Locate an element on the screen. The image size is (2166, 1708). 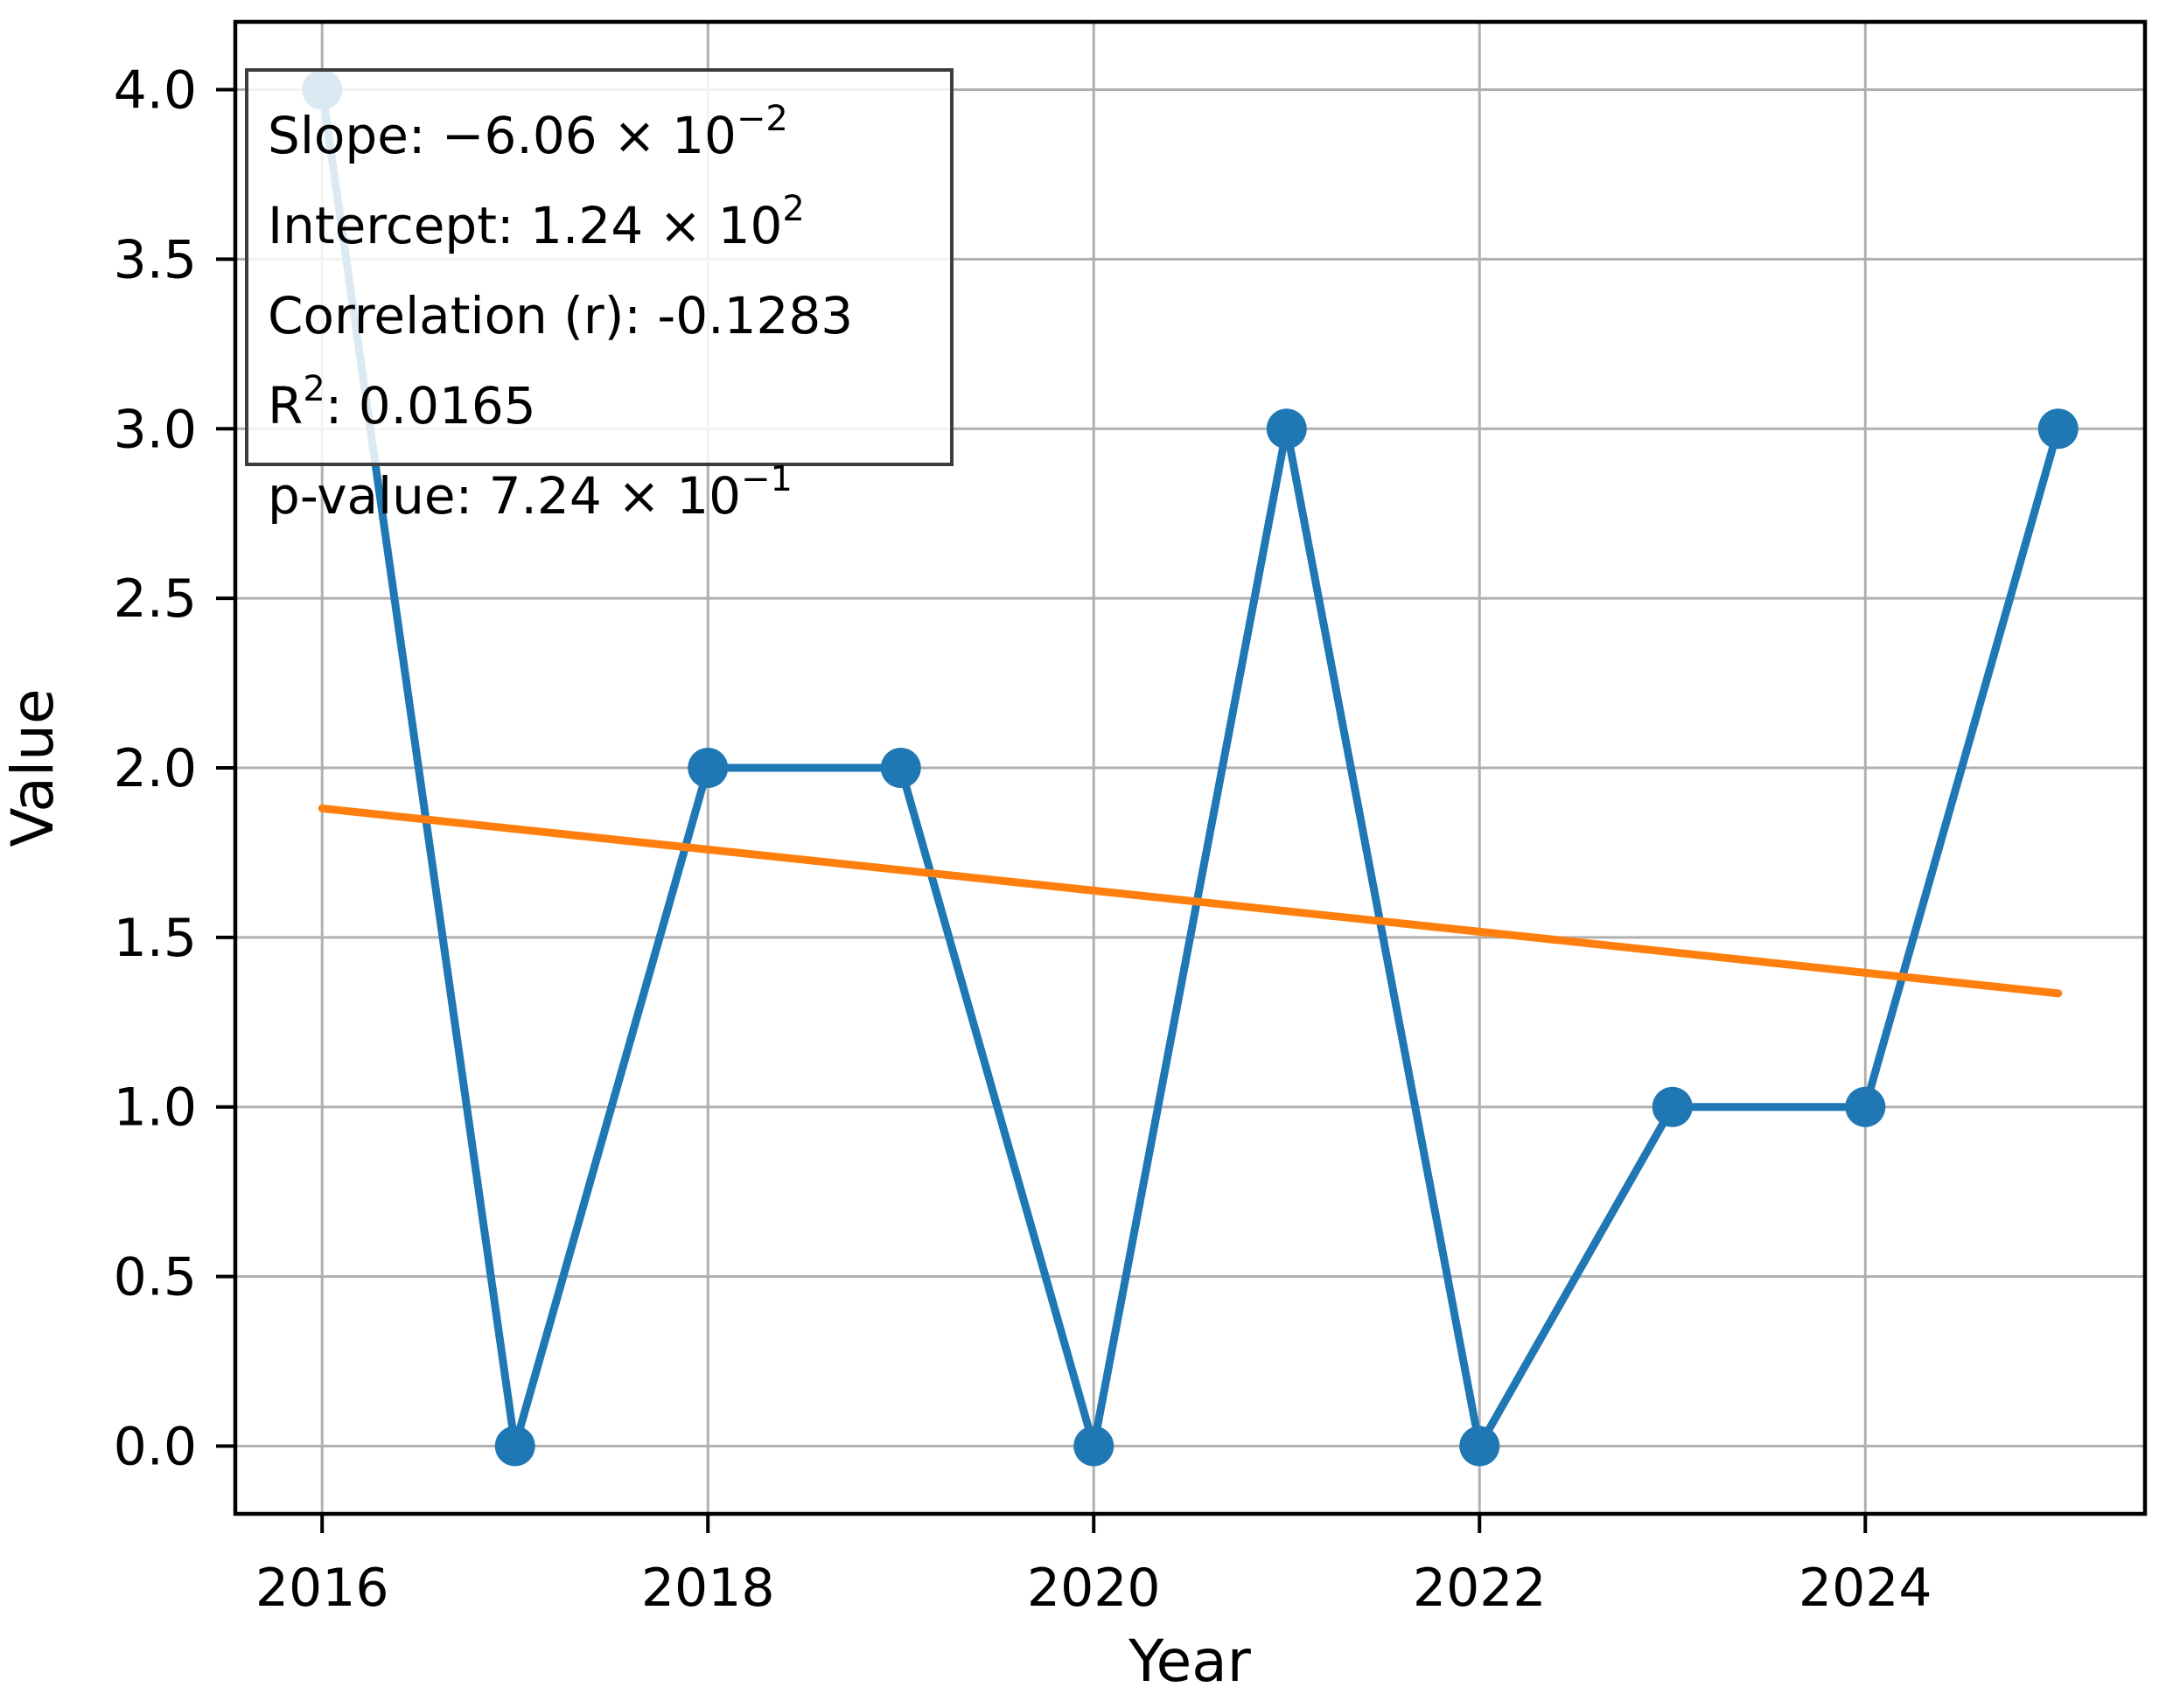
x-axis-ticks: 2016 2018 2020 2022 2024 is located at coordinates (1093, 1566).